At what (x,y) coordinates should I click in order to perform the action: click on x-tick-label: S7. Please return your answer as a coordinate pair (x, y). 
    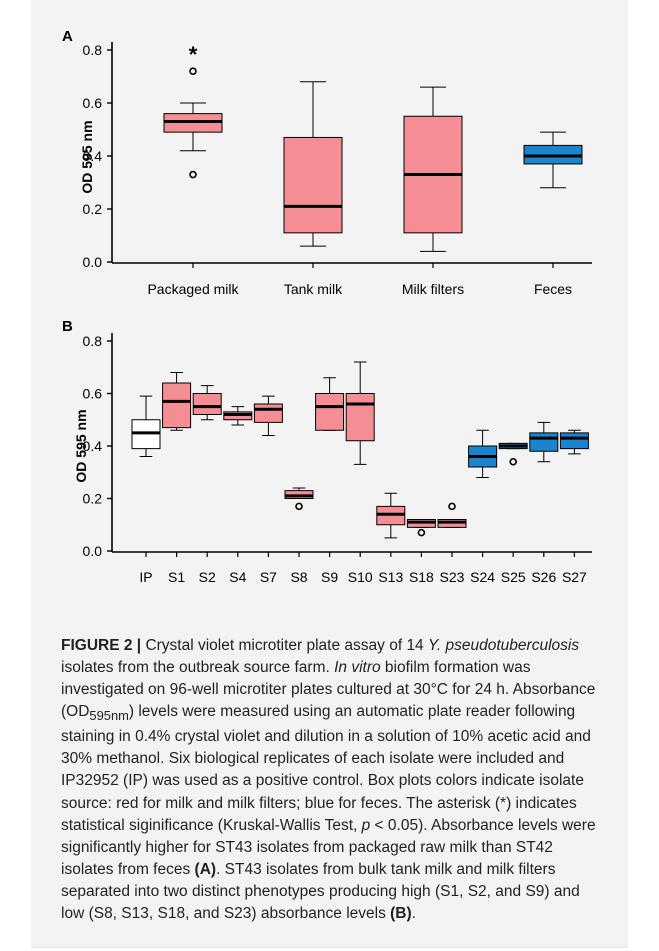
    Looking at the image, I should click on (268, 577).